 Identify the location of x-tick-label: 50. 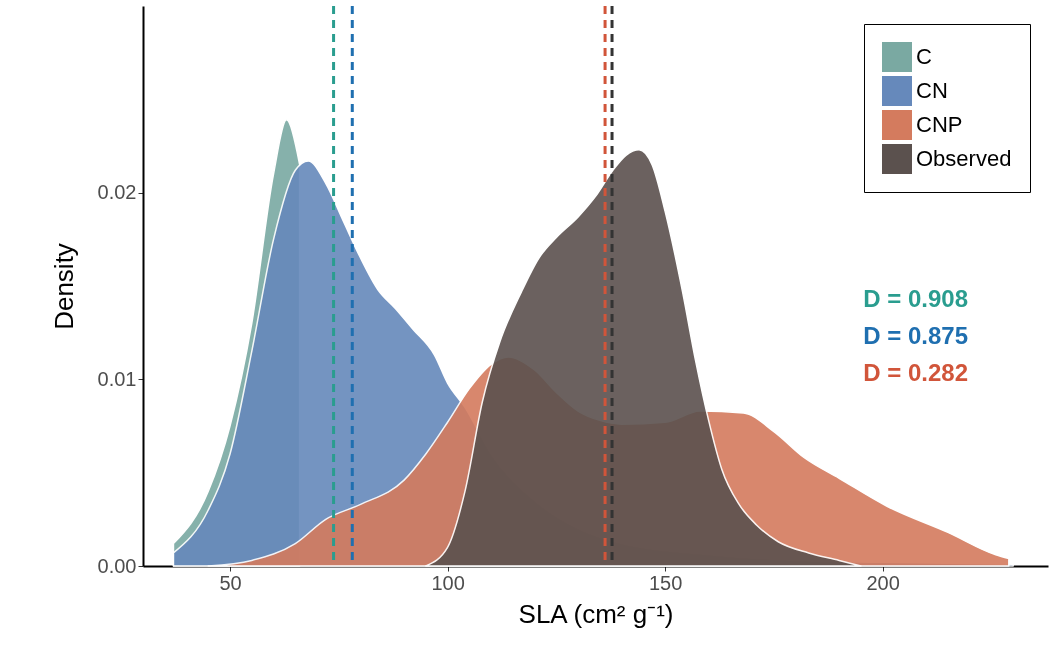
(230, 582).